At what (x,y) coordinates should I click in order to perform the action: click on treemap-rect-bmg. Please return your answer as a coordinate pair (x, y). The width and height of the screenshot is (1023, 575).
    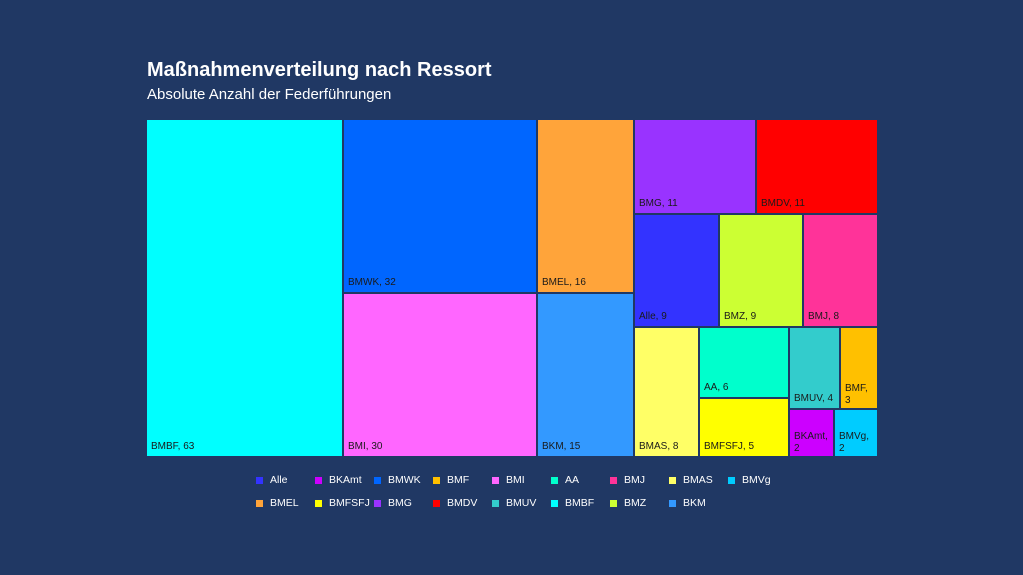
    Looking at the image, I should click on (695, 166).